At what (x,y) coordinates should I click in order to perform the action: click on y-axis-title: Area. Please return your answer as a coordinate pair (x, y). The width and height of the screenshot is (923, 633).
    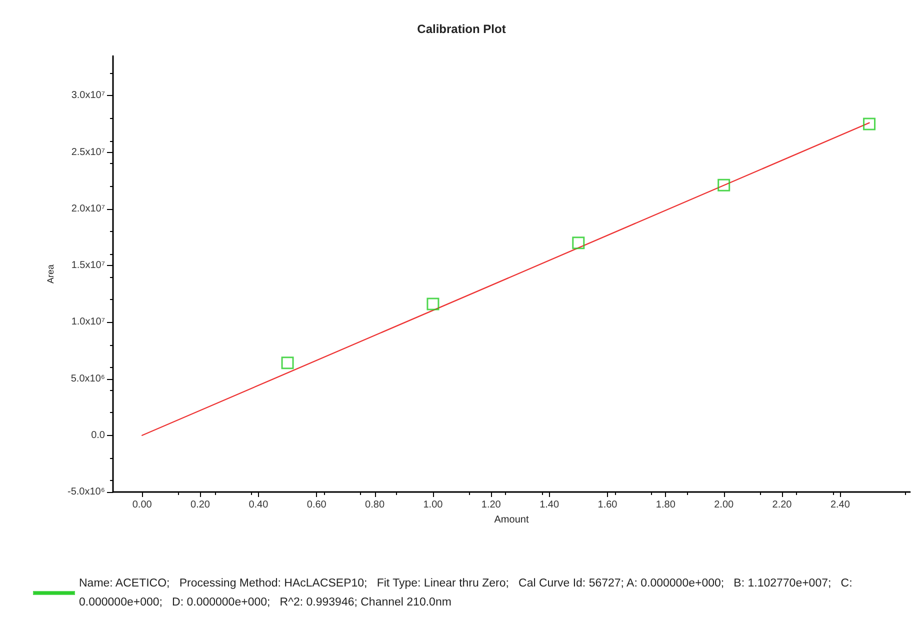
    Looking at the image, I should click on (51, 274).